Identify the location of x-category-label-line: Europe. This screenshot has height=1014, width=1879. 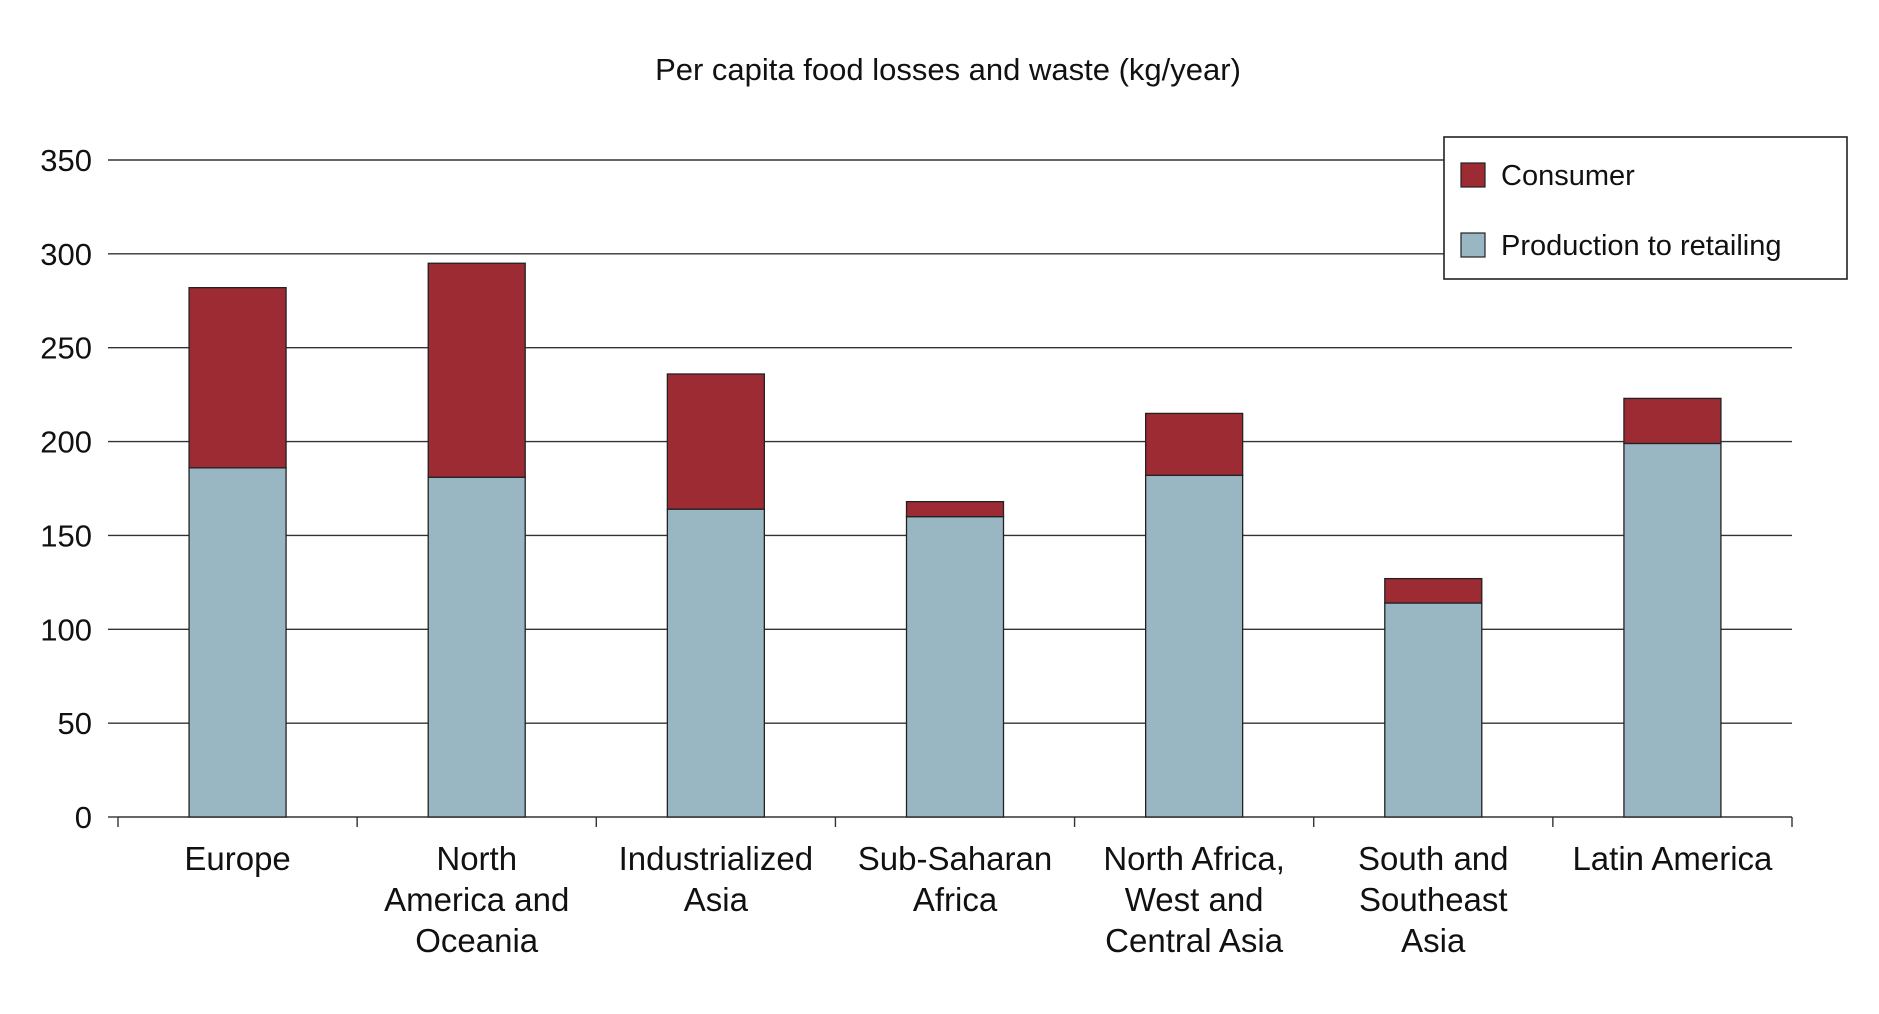
(237, 858).